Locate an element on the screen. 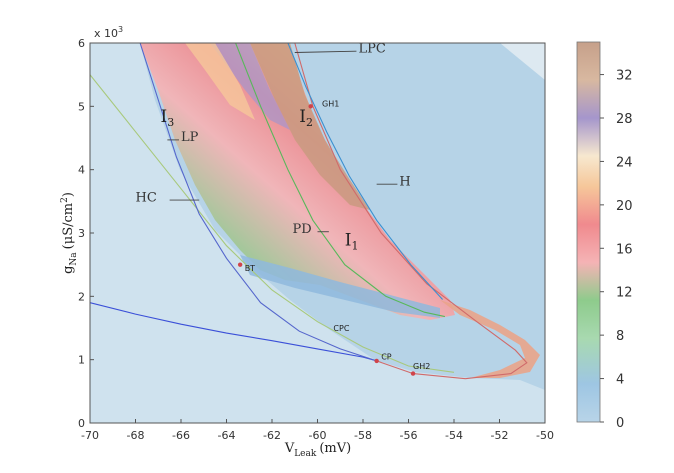  annotation-text: CPC is located at coordinates (341, 328).